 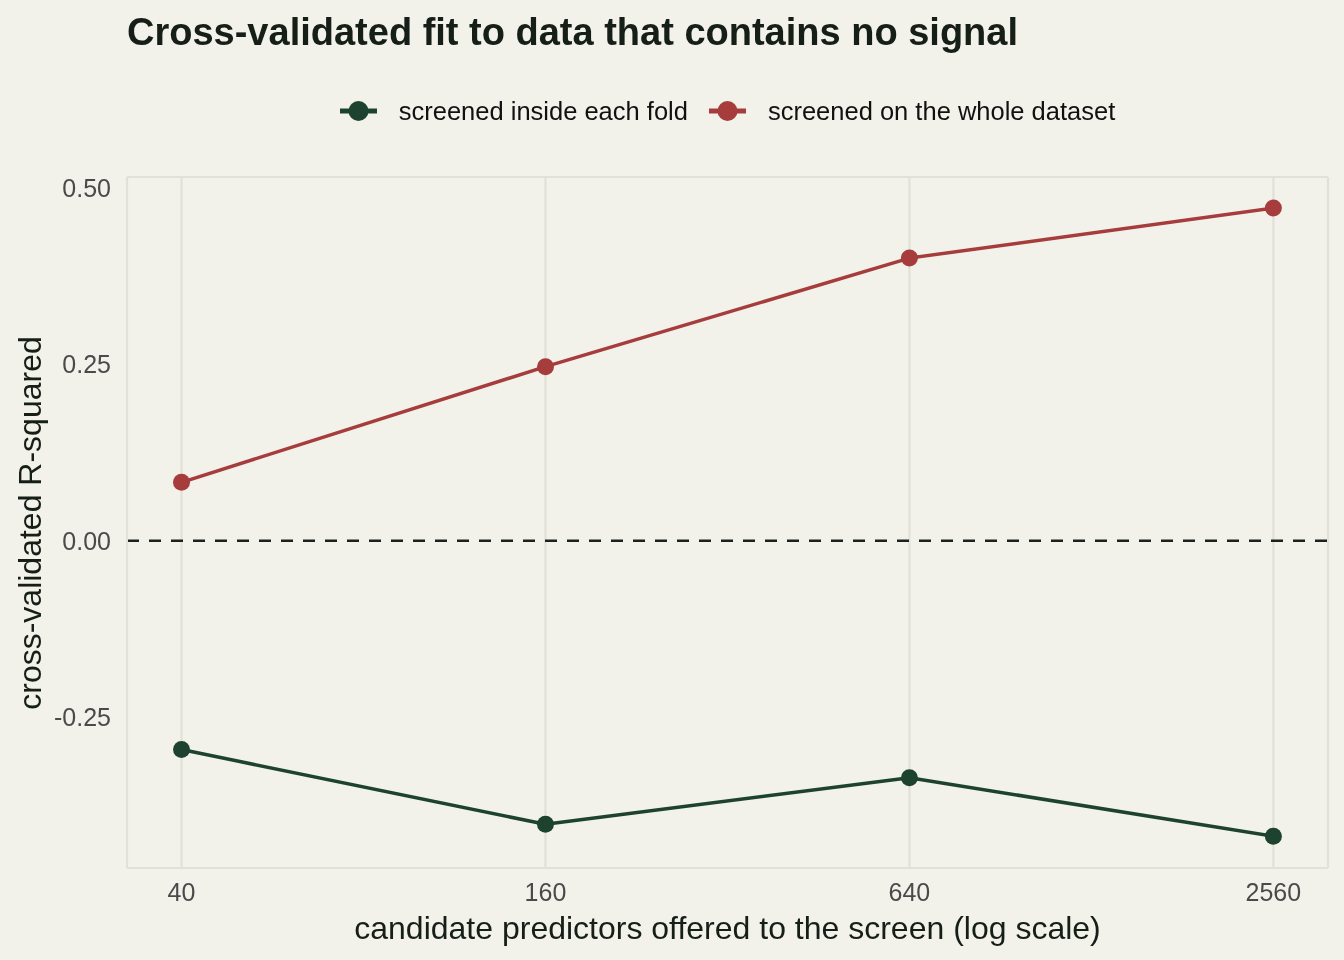 I want to click on chart-title: Cross-validated fit to data that contains no signal, so click(x=572, y=32).